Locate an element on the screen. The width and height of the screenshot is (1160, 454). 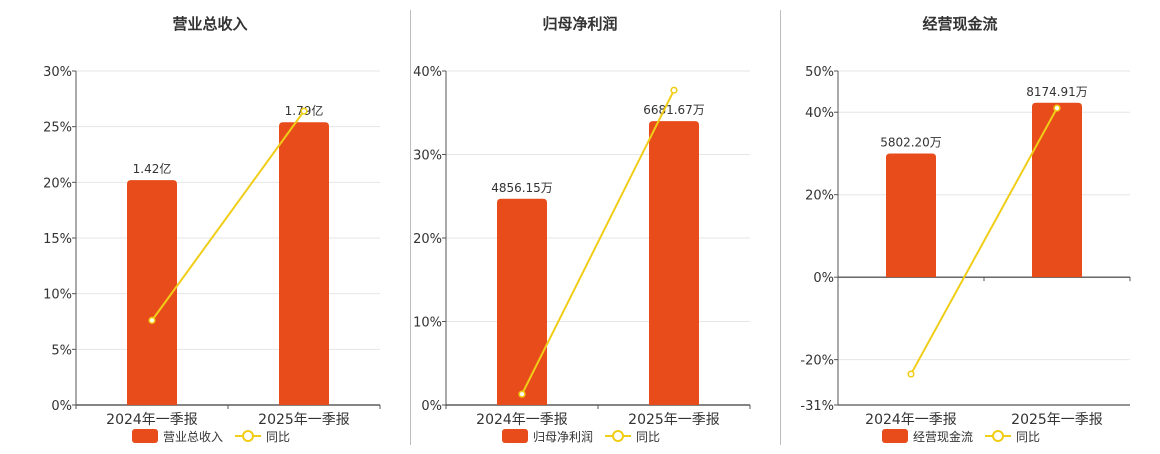
y-tick-label: -31% is located at coordinates (817, 406).